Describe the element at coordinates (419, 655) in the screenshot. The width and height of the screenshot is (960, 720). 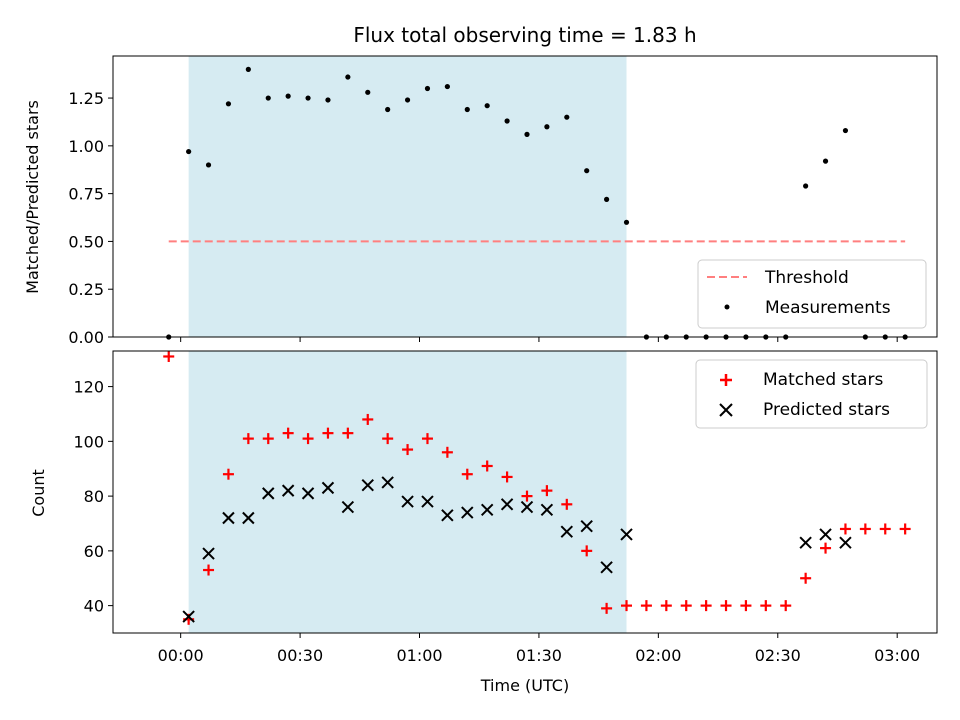
I see `x-tick-label: 01:00` at that location.